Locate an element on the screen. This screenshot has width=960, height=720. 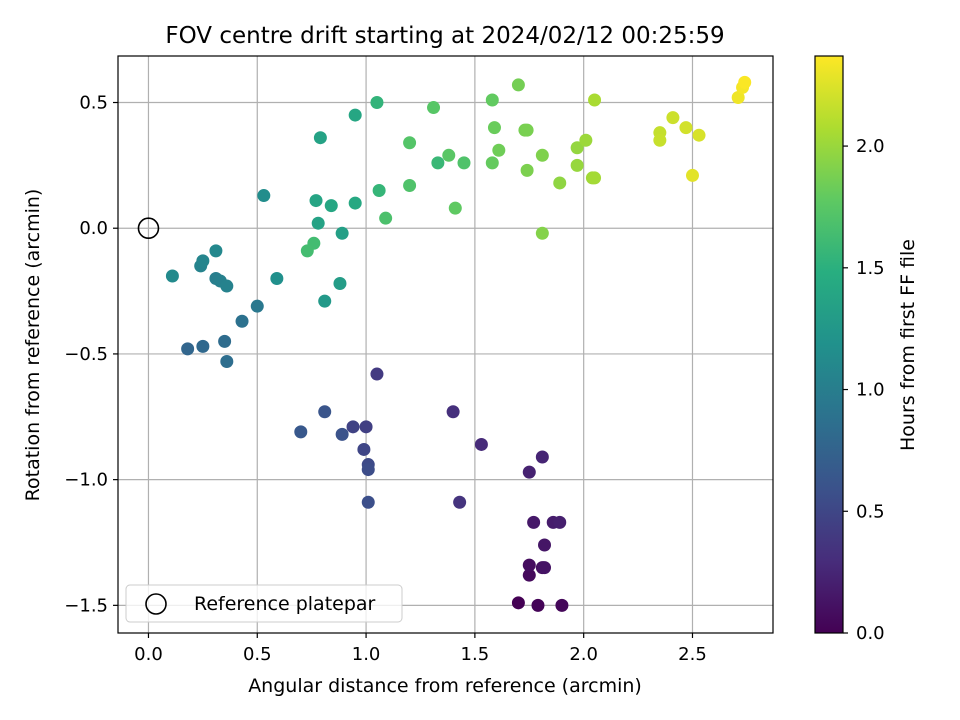
legend-box is located at coordinates (264, 603).